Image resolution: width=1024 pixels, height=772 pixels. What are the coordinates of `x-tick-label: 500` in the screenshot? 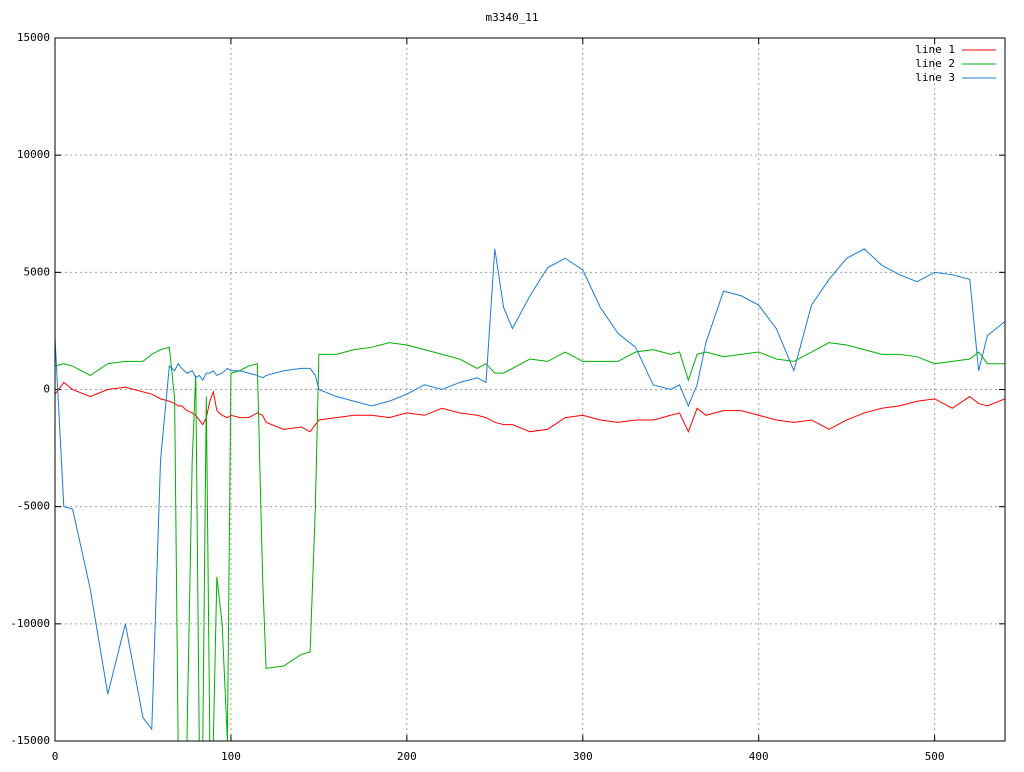 It's located at (935, 756).